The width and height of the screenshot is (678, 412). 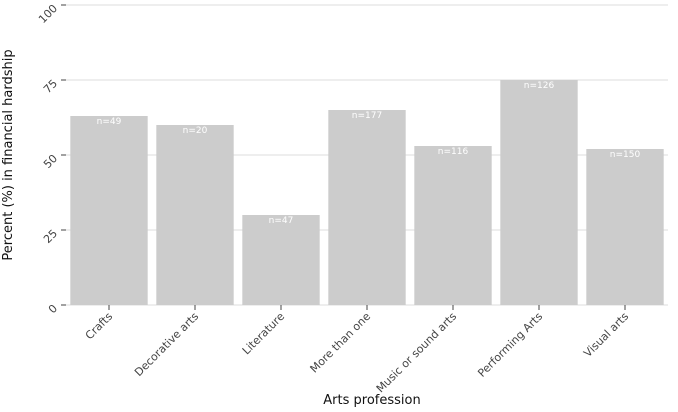 What do you see at coordinates (367, 116) in the screenshot?
I see `n-label: n=177` at bounding box center [367, 116].